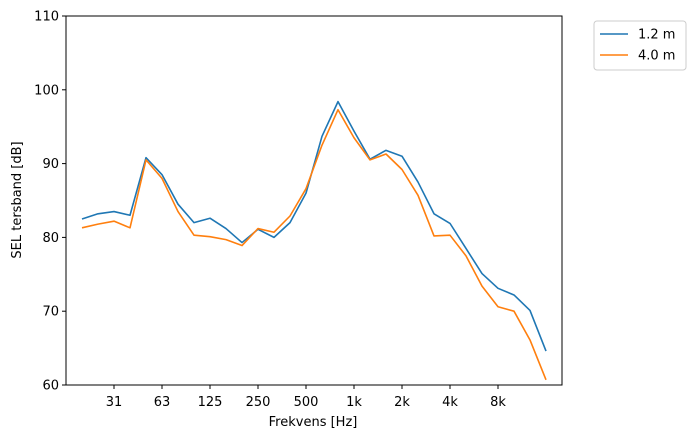 The image size is (693, 438). What do you see at coordinates (114, 402) in the screenshot?
I see `x-tick-label: 31` at bounding box center [114, 402].